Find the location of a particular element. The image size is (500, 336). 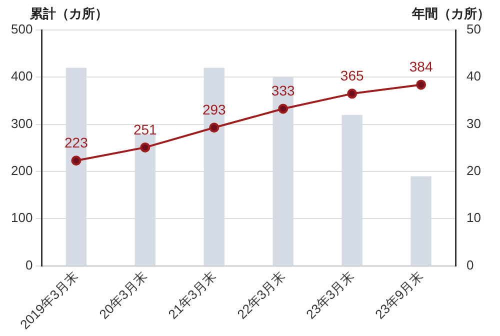

y-tick-label: 100 is located at coordinates (21, 218).